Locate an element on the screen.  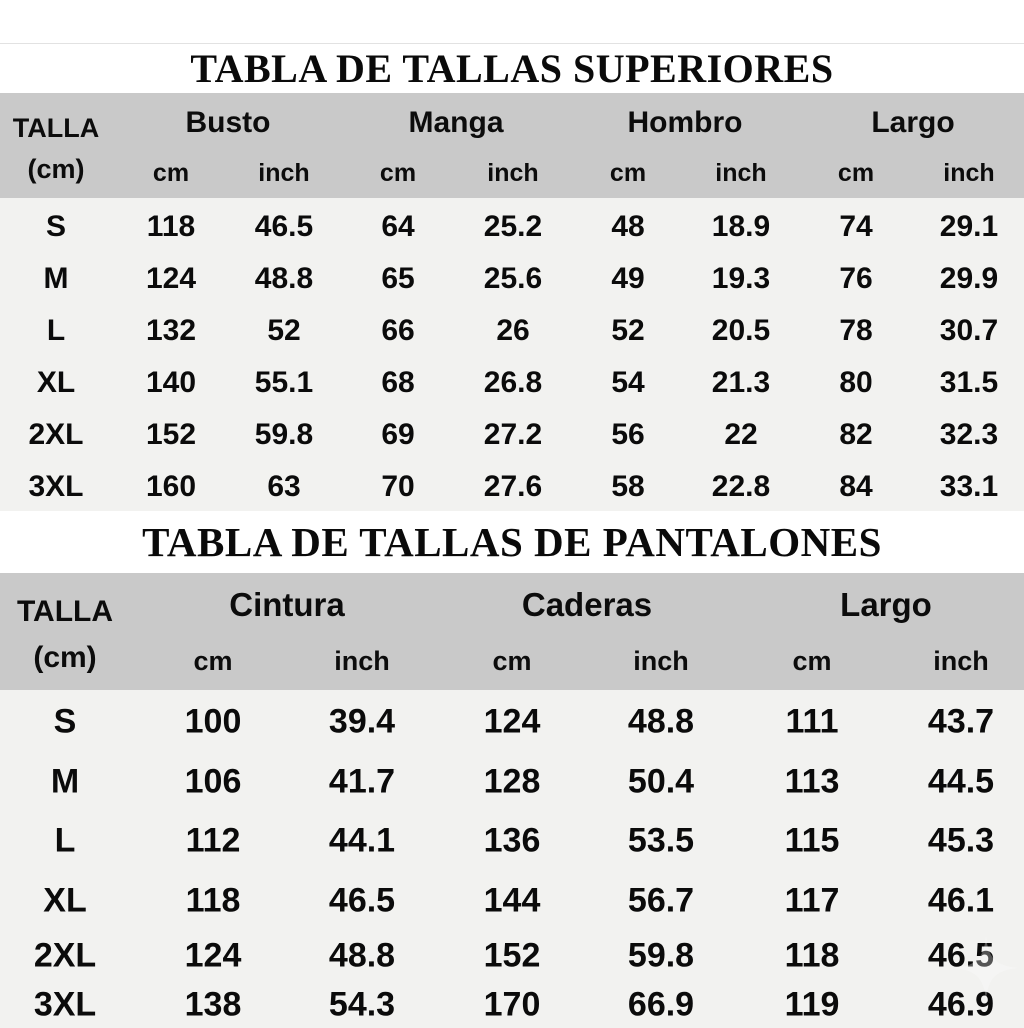
row-value-cell: 56.7 is located at coordinates (661, 900).